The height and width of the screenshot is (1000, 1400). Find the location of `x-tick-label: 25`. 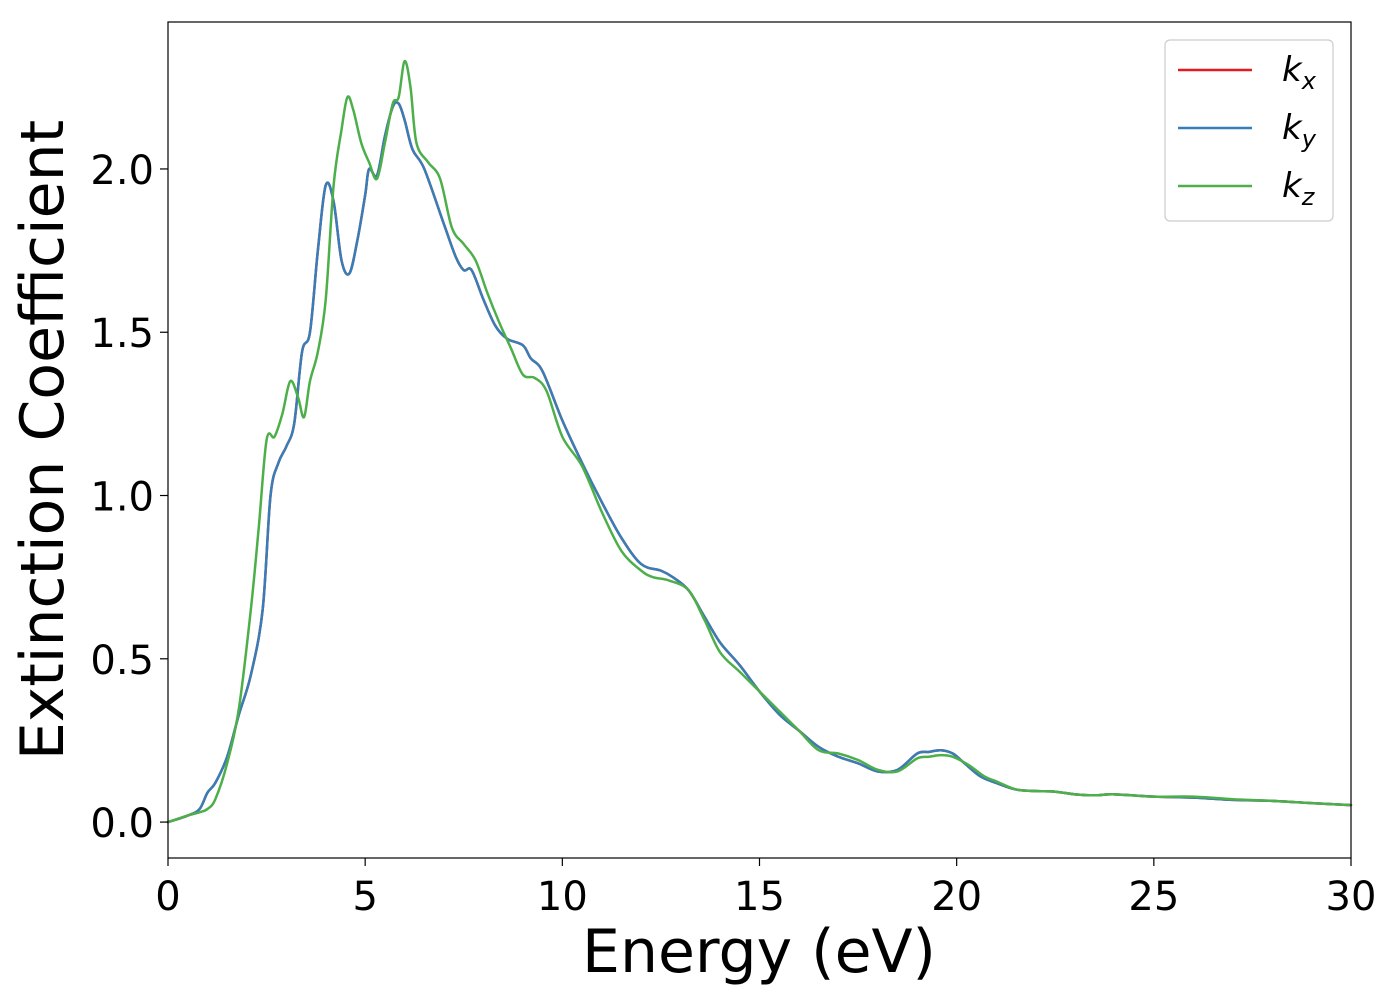

x-tick-label: 25 is located at coordinates (1153, 897).